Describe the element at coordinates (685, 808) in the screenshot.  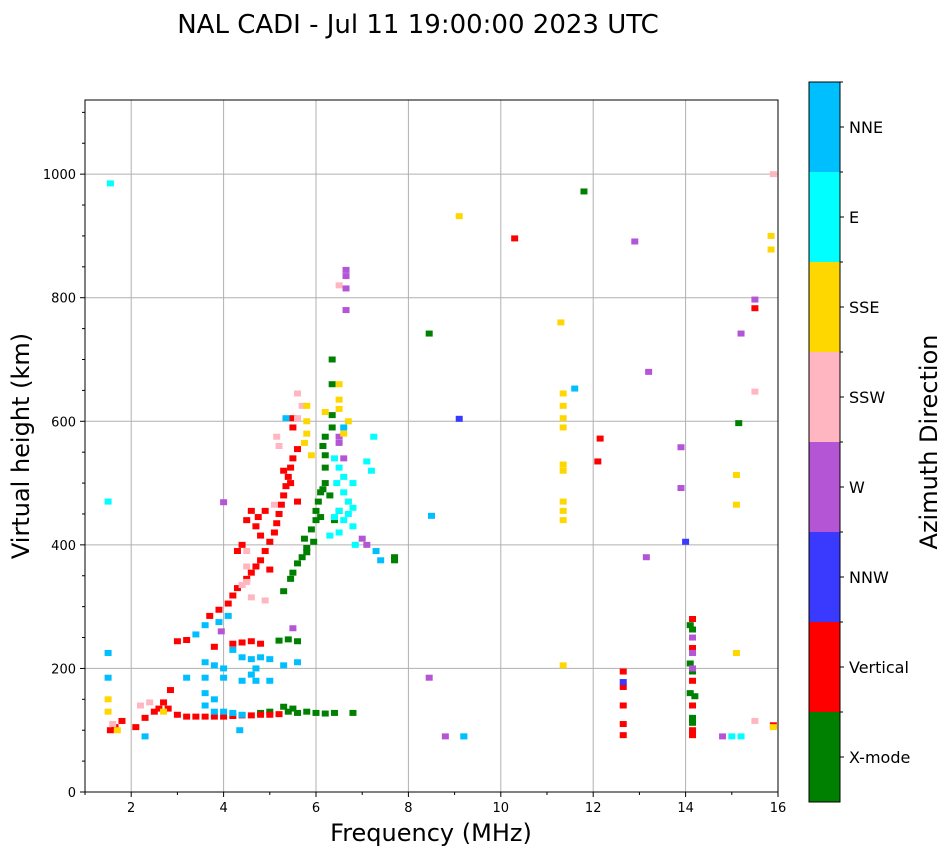
I see `x-tick-label: 14` at that location.